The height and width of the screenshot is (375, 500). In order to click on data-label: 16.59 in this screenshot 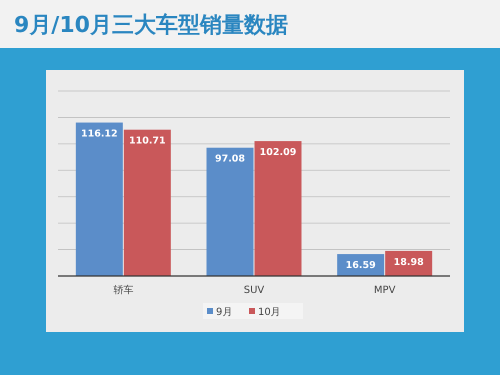, I will do `click(361, 266)`.